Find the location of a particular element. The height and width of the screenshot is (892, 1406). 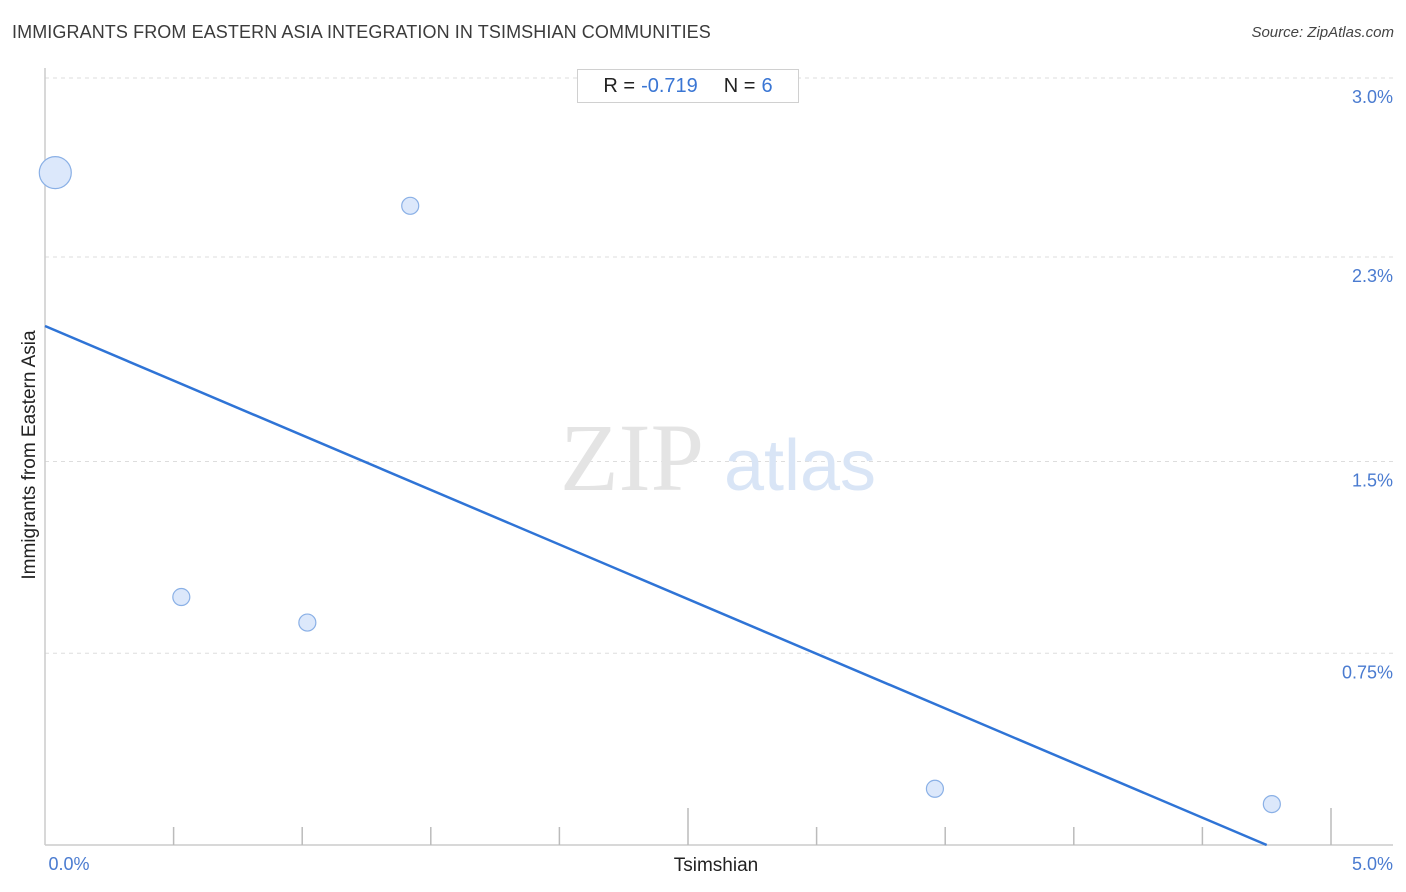

watermark-zip: ZIP is located at coordinates (632, 457).